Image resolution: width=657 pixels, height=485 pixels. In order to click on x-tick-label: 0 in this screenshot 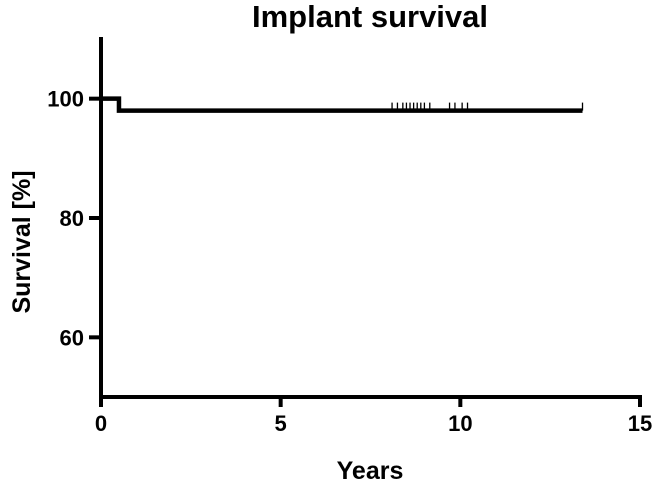, I will do `click(101, 423)`.